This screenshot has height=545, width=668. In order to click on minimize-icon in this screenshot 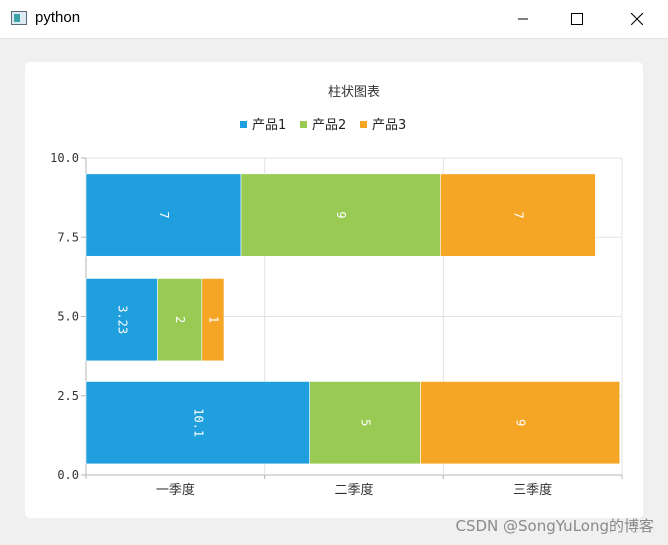, I will do `click(523, 19)`.